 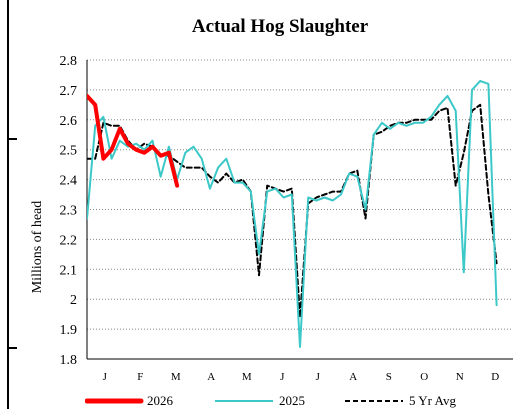 I want to click on x-tick-label: D, so click(x=495, y=377).